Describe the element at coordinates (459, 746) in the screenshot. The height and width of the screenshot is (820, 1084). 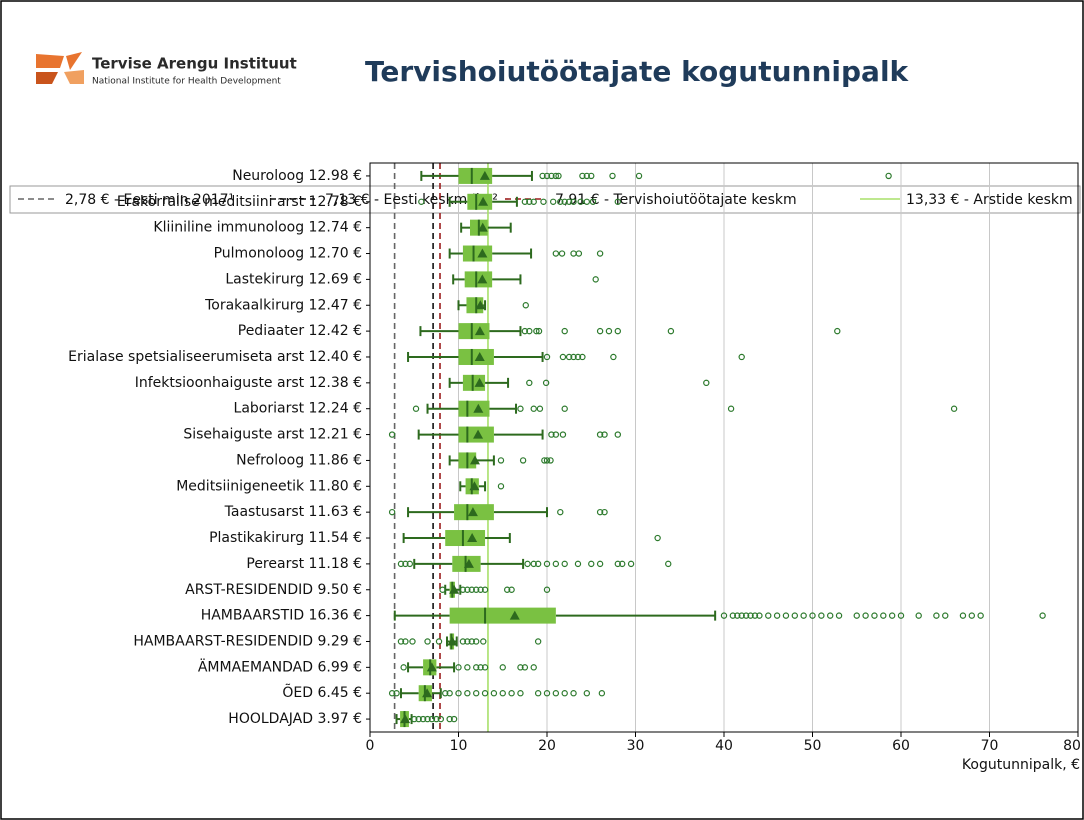
I see `x-tick-label: 10` at that location.